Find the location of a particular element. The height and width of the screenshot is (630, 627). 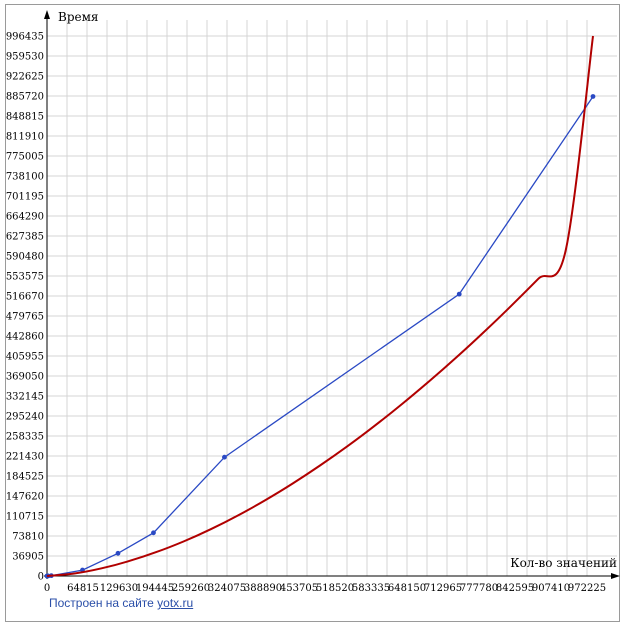

credit-link: yotx.ru is located at coordinates (175, 603).